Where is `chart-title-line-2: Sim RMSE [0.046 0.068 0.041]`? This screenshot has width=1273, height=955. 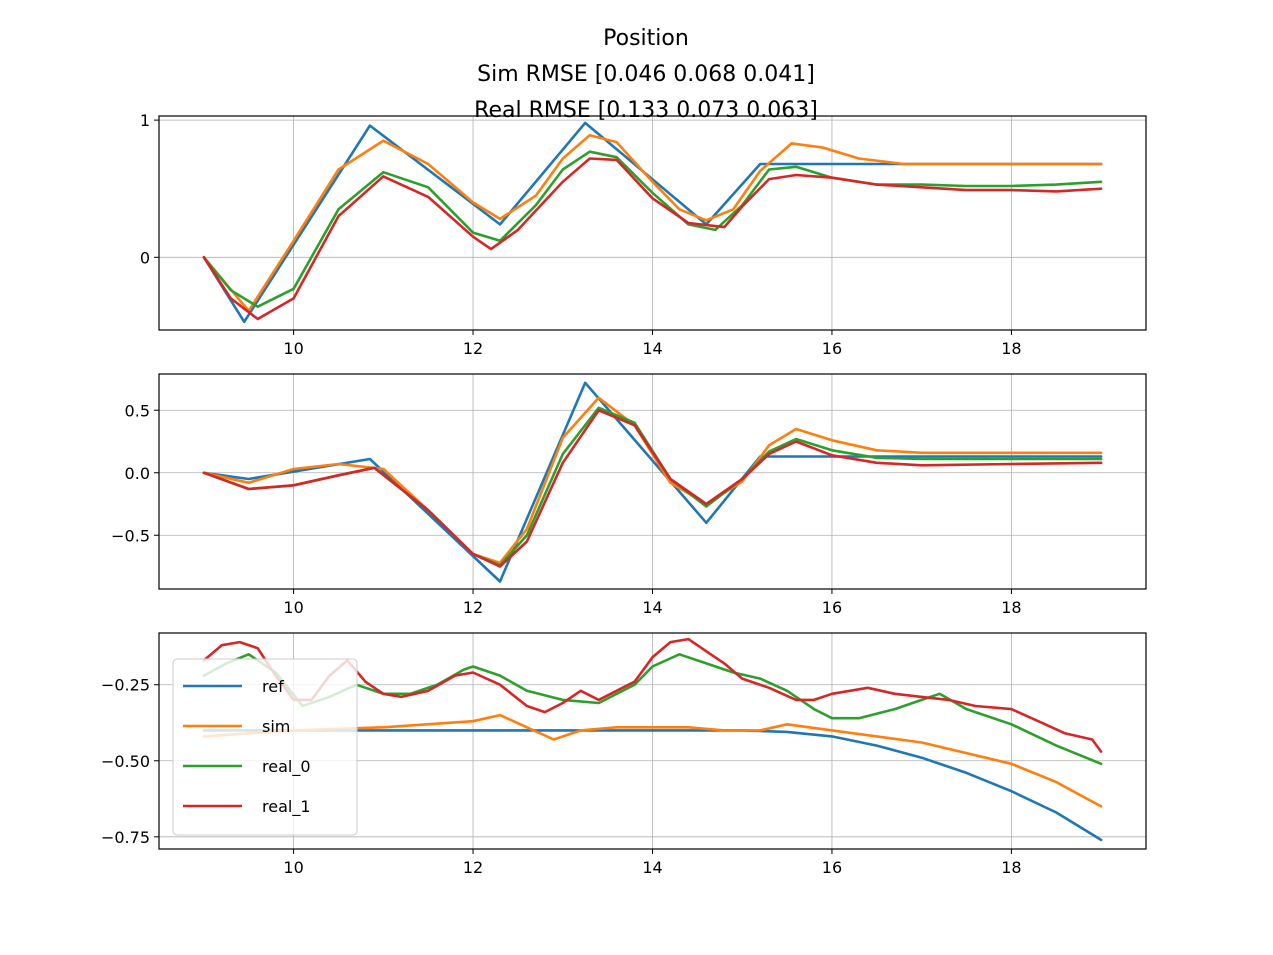
chart-title-line-2: Sim RMSE [0.046 0.068 0.041] is located at coordinates (646, 74).